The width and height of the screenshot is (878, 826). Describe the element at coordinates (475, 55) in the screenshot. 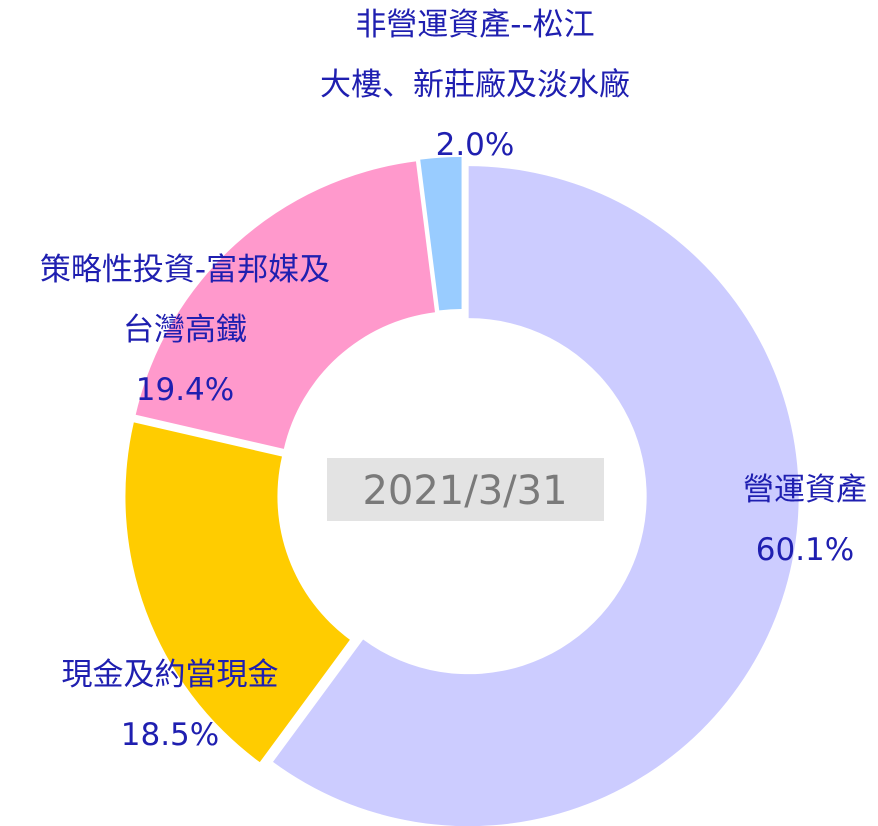

I see `slice-label: 非營運資產--松江大樓、新莊廠及淡水廠` at that location.